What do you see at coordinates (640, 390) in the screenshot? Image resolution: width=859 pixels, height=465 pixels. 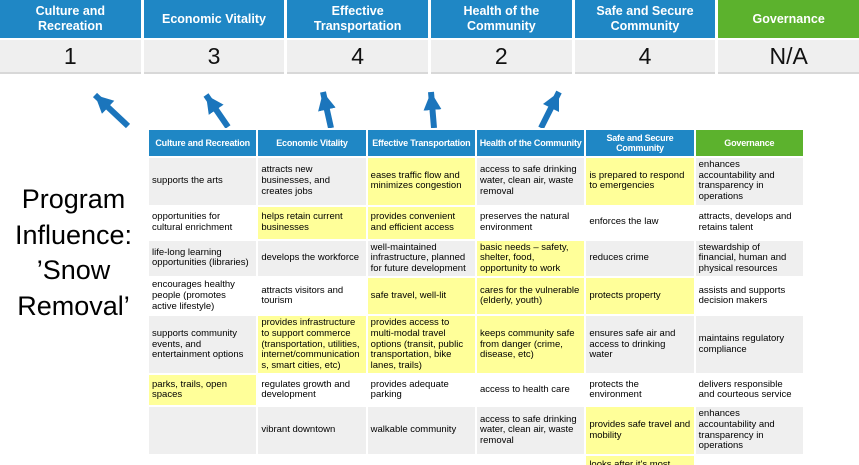 I see `matrix-cell-r6-c5: protects the environment` at bounding box center [640, 390].